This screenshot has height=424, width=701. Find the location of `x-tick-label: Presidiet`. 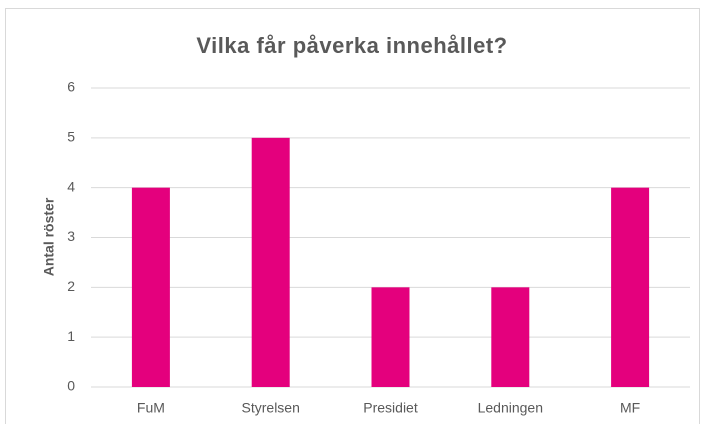

x-tick-label: Presidiet is located at coordinates (390, 408).